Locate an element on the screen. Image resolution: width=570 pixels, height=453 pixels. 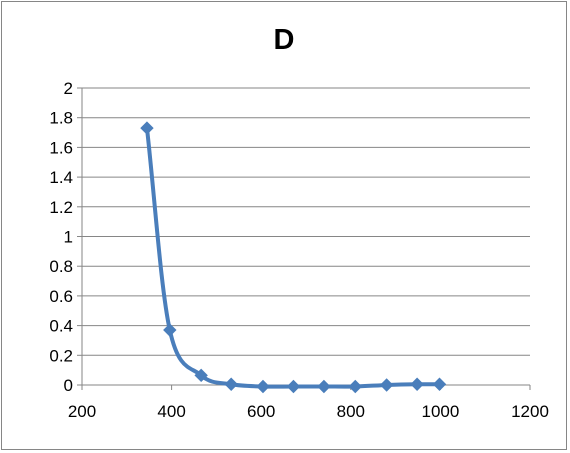
y-tick-label: 1.2 is located at coordinates (61, 207).